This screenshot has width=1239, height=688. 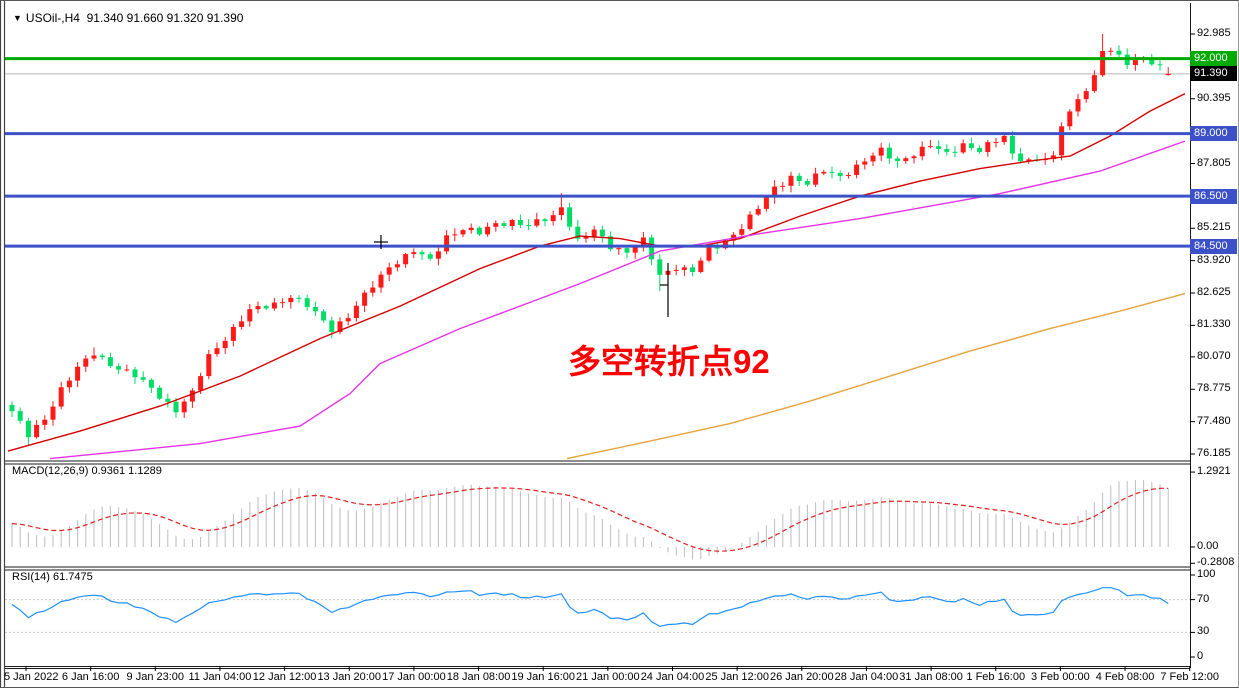 What do you see at coordinates (1203, 598) in the screenshot?
I see `rsi-axis-tick: 70` at bounding box center [1203, 598].